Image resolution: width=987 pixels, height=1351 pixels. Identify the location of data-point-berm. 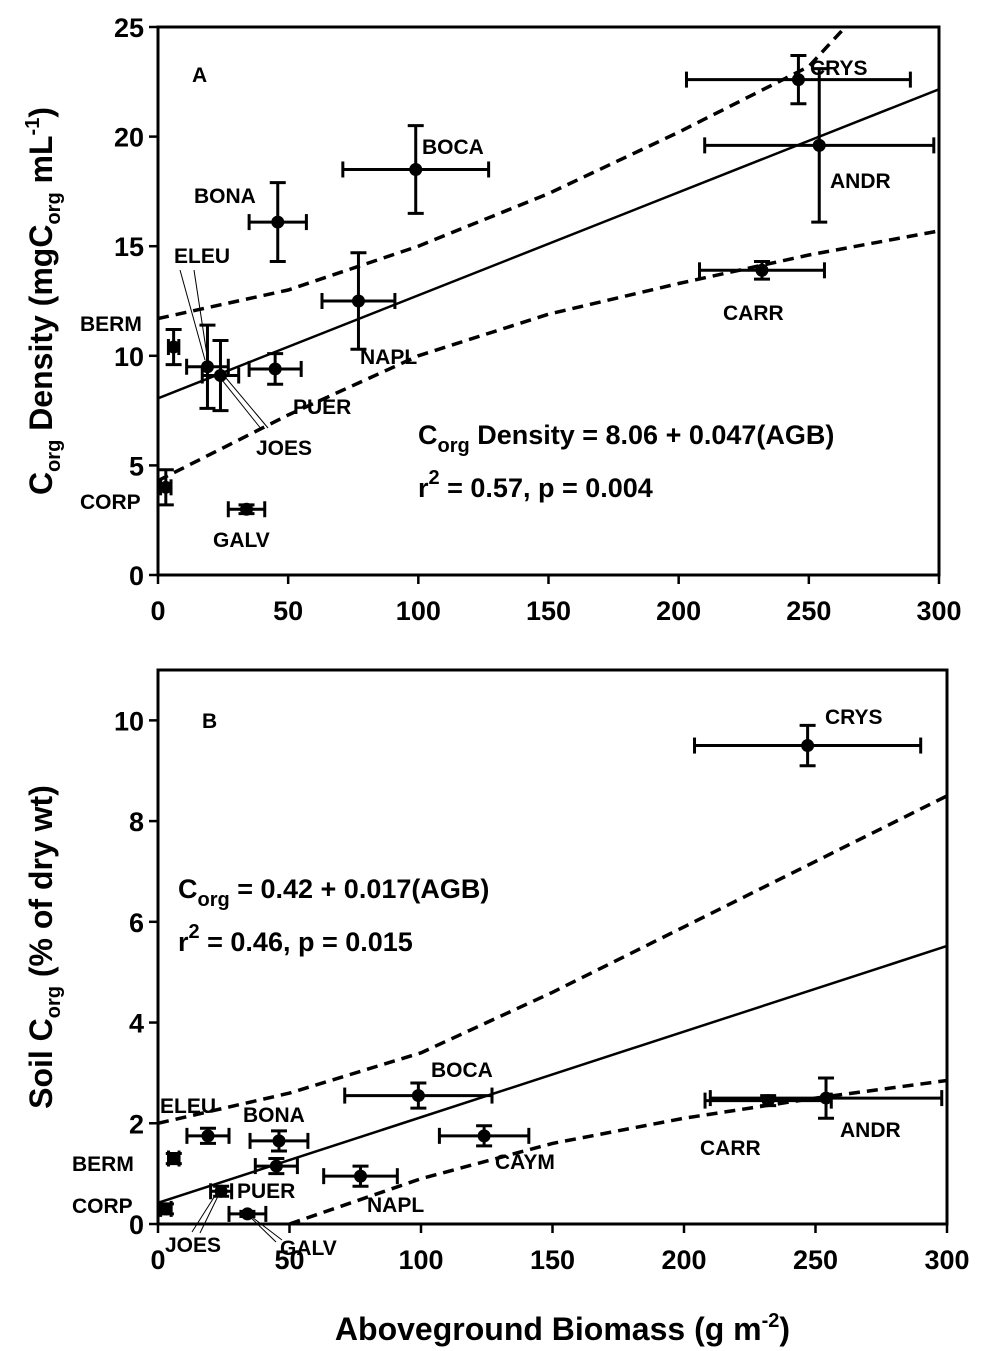
(173, 1158).